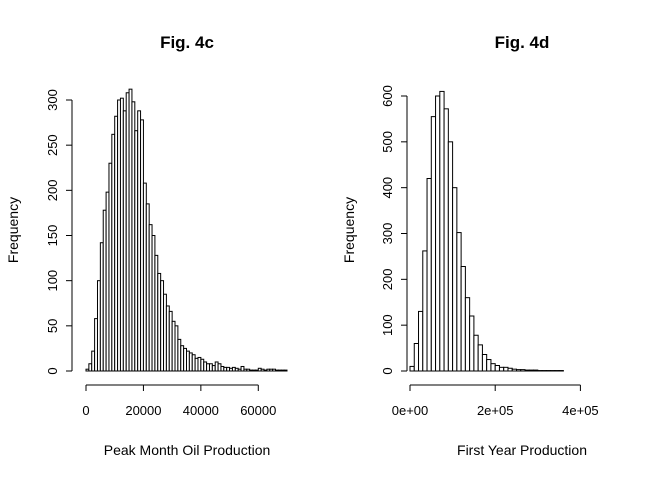  I want to click on x-tick-label: 4e+05, so click(580, 410).